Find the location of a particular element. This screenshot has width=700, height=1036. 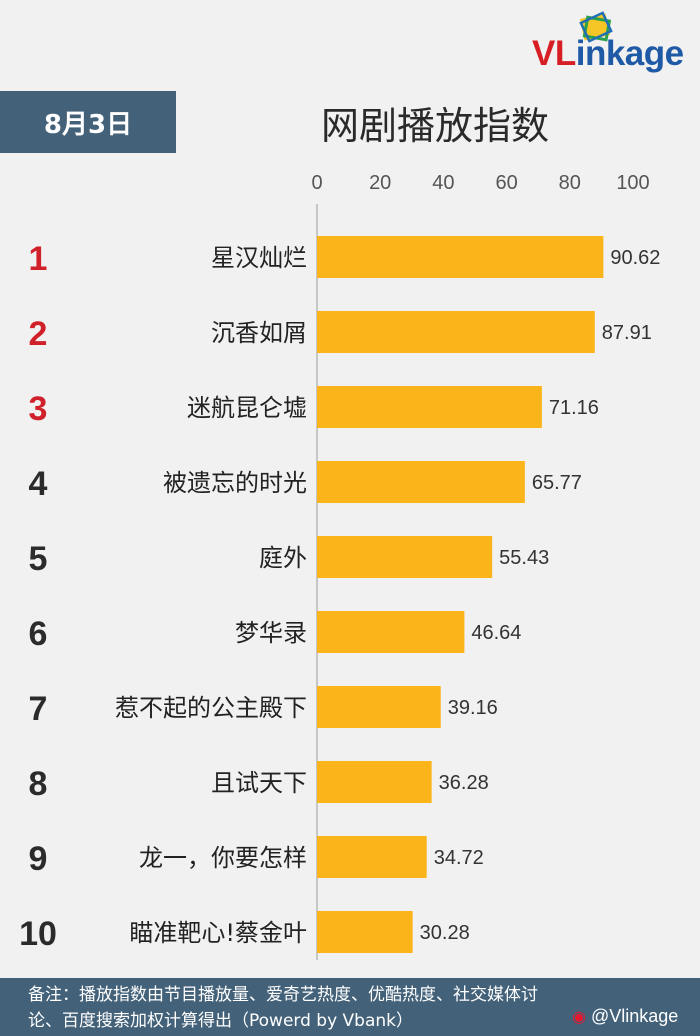

x-tick-label: 60 is located at coordinates (506, 183).